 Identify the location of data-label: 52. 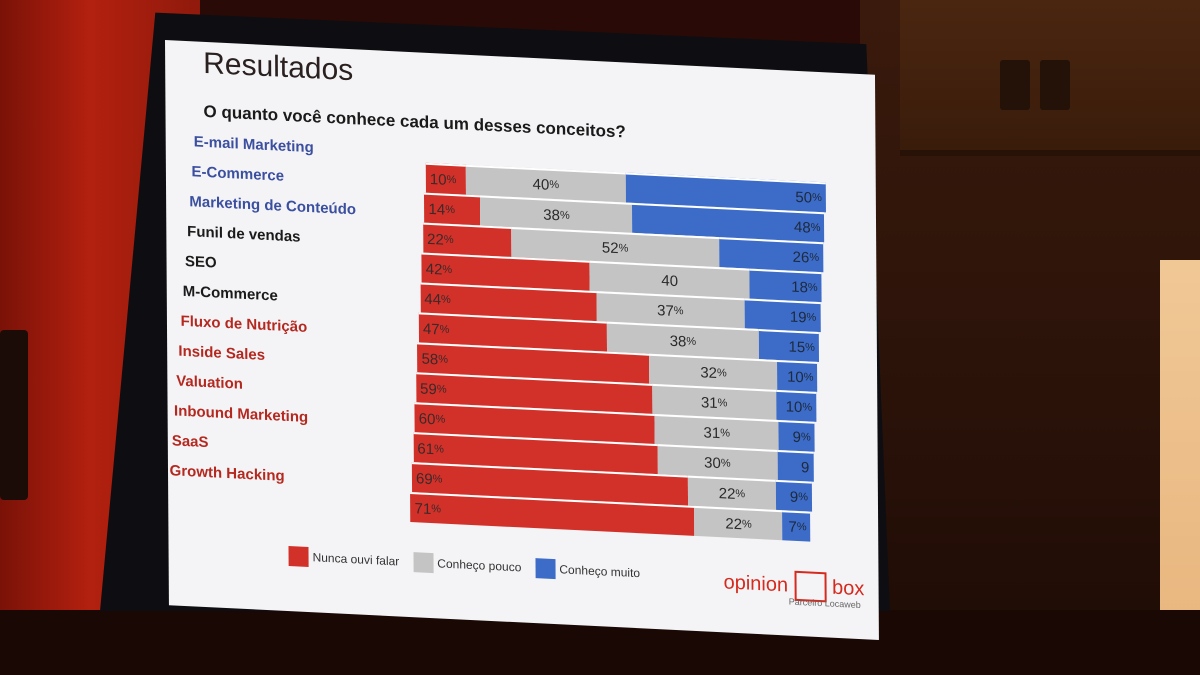
(610, 247).